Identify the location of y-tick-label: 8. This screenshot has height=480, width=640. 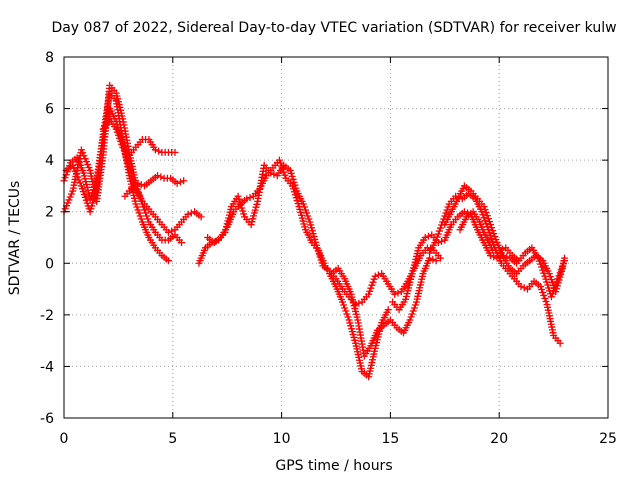
(49, 58).